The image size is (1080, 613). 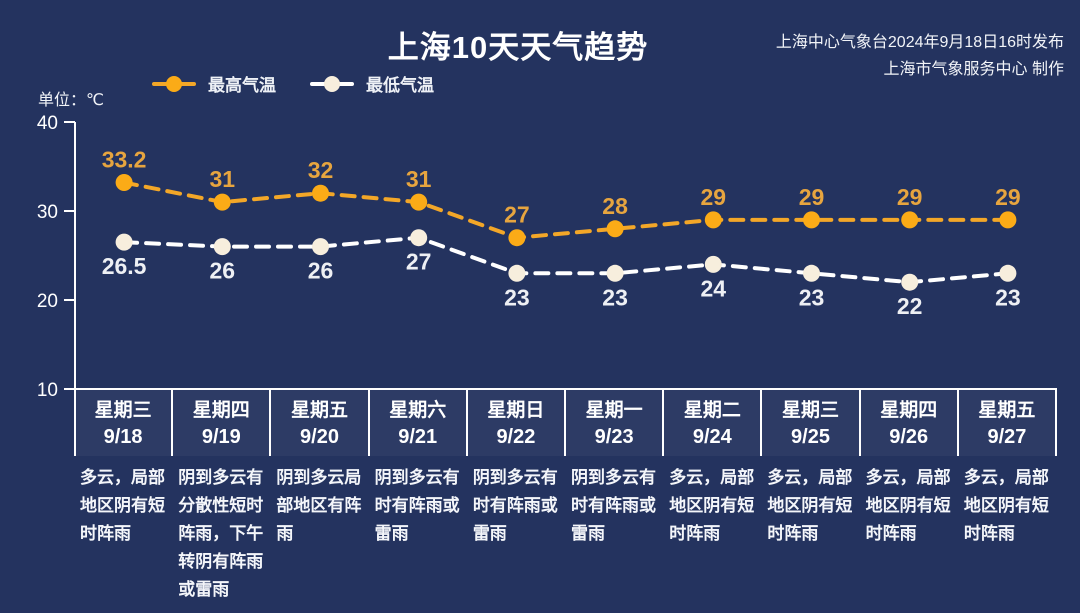 What do you see at coordinates (518, 47) in the screenshot?
I see `page-title: 上海10天天气趋势` at bounding box center [518, 47].